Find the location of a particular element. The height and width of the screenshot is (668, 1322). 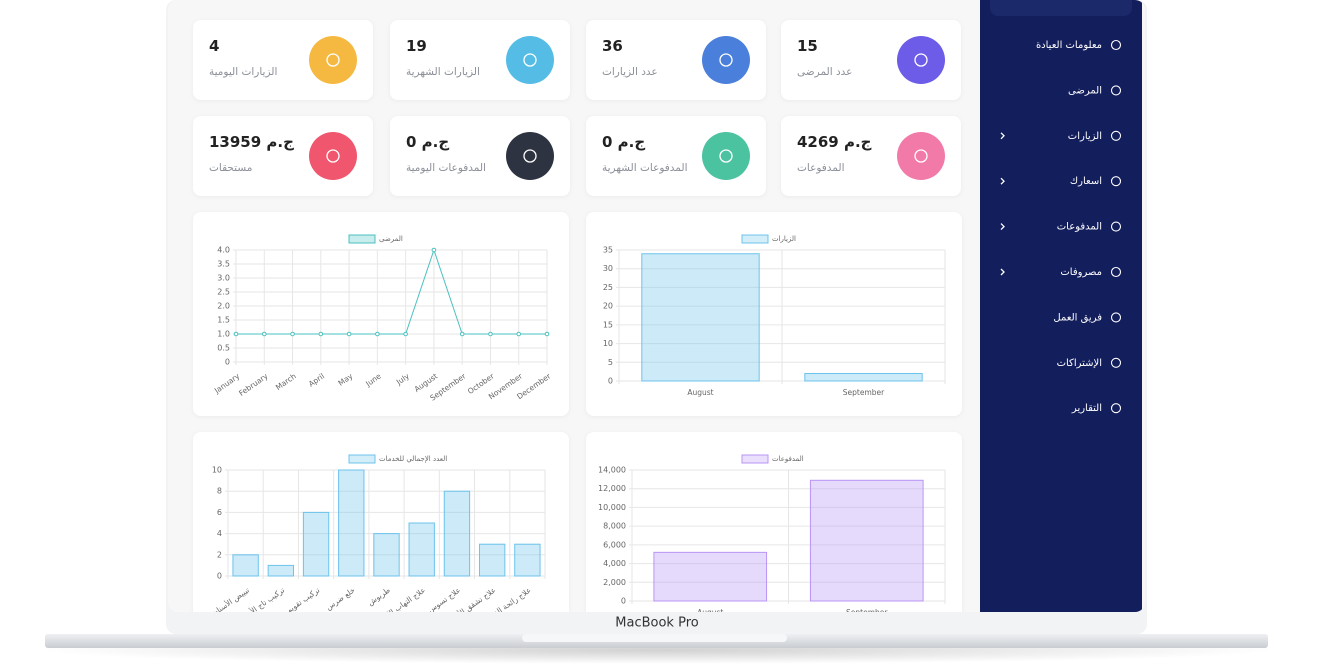

menu-label: اسعارك is located at coordinates (1086, 181).